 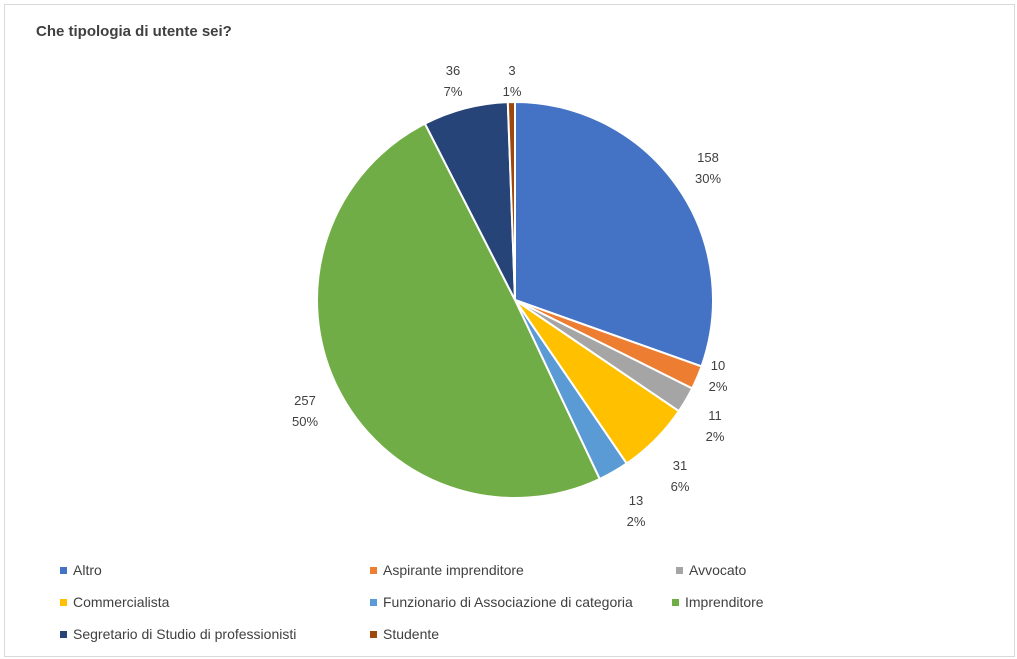 I want to click on pie-slice-studente, so click(x=511, y=200).